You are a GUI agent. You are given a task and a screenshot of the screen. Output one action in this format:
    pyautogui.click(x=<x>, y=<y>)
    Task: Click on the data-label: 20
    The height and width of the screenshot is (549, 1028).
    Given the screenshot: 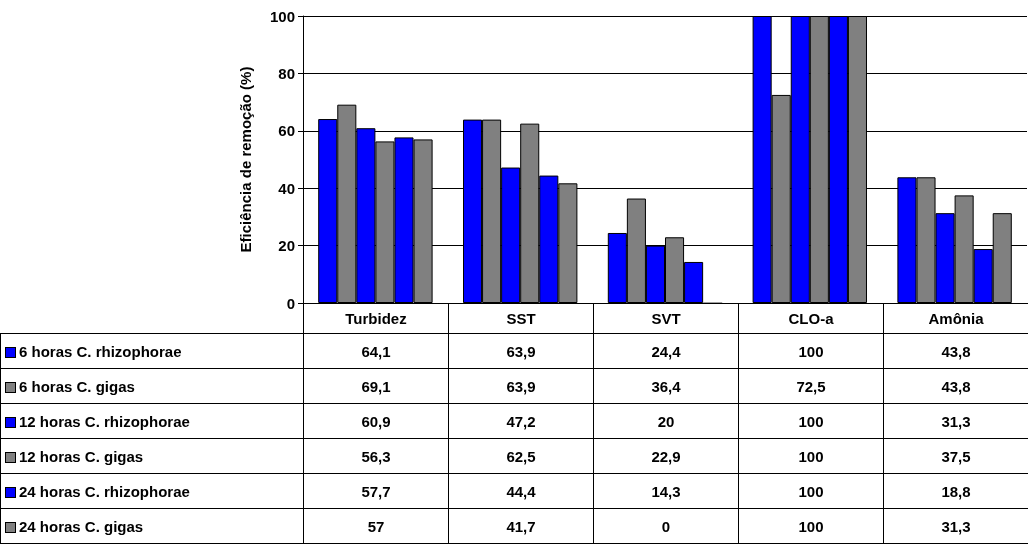 What is the action you would take?
    pyautogui.click(x=666, y=421)
    